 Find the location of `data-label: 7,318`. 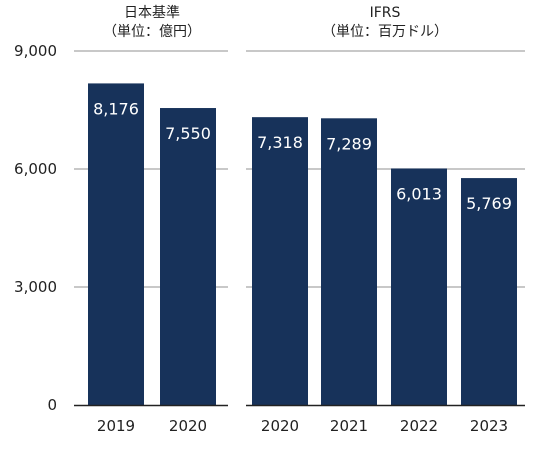

data-label: 7,318 is located at coordinates (280, 142).